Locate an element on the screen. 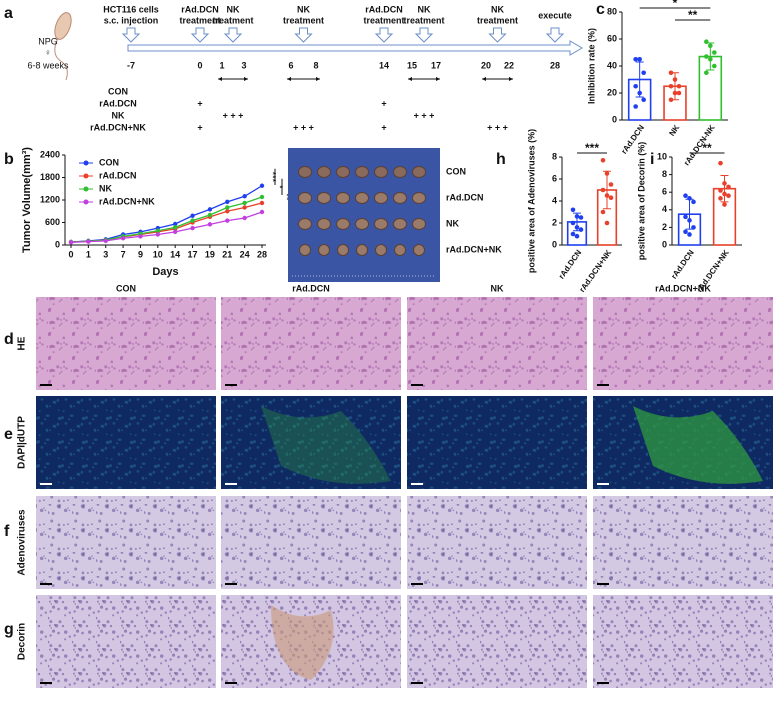 This screenshot has width=777, height=709. group-name: rAd.DCN is located at coordinates (118, 103).